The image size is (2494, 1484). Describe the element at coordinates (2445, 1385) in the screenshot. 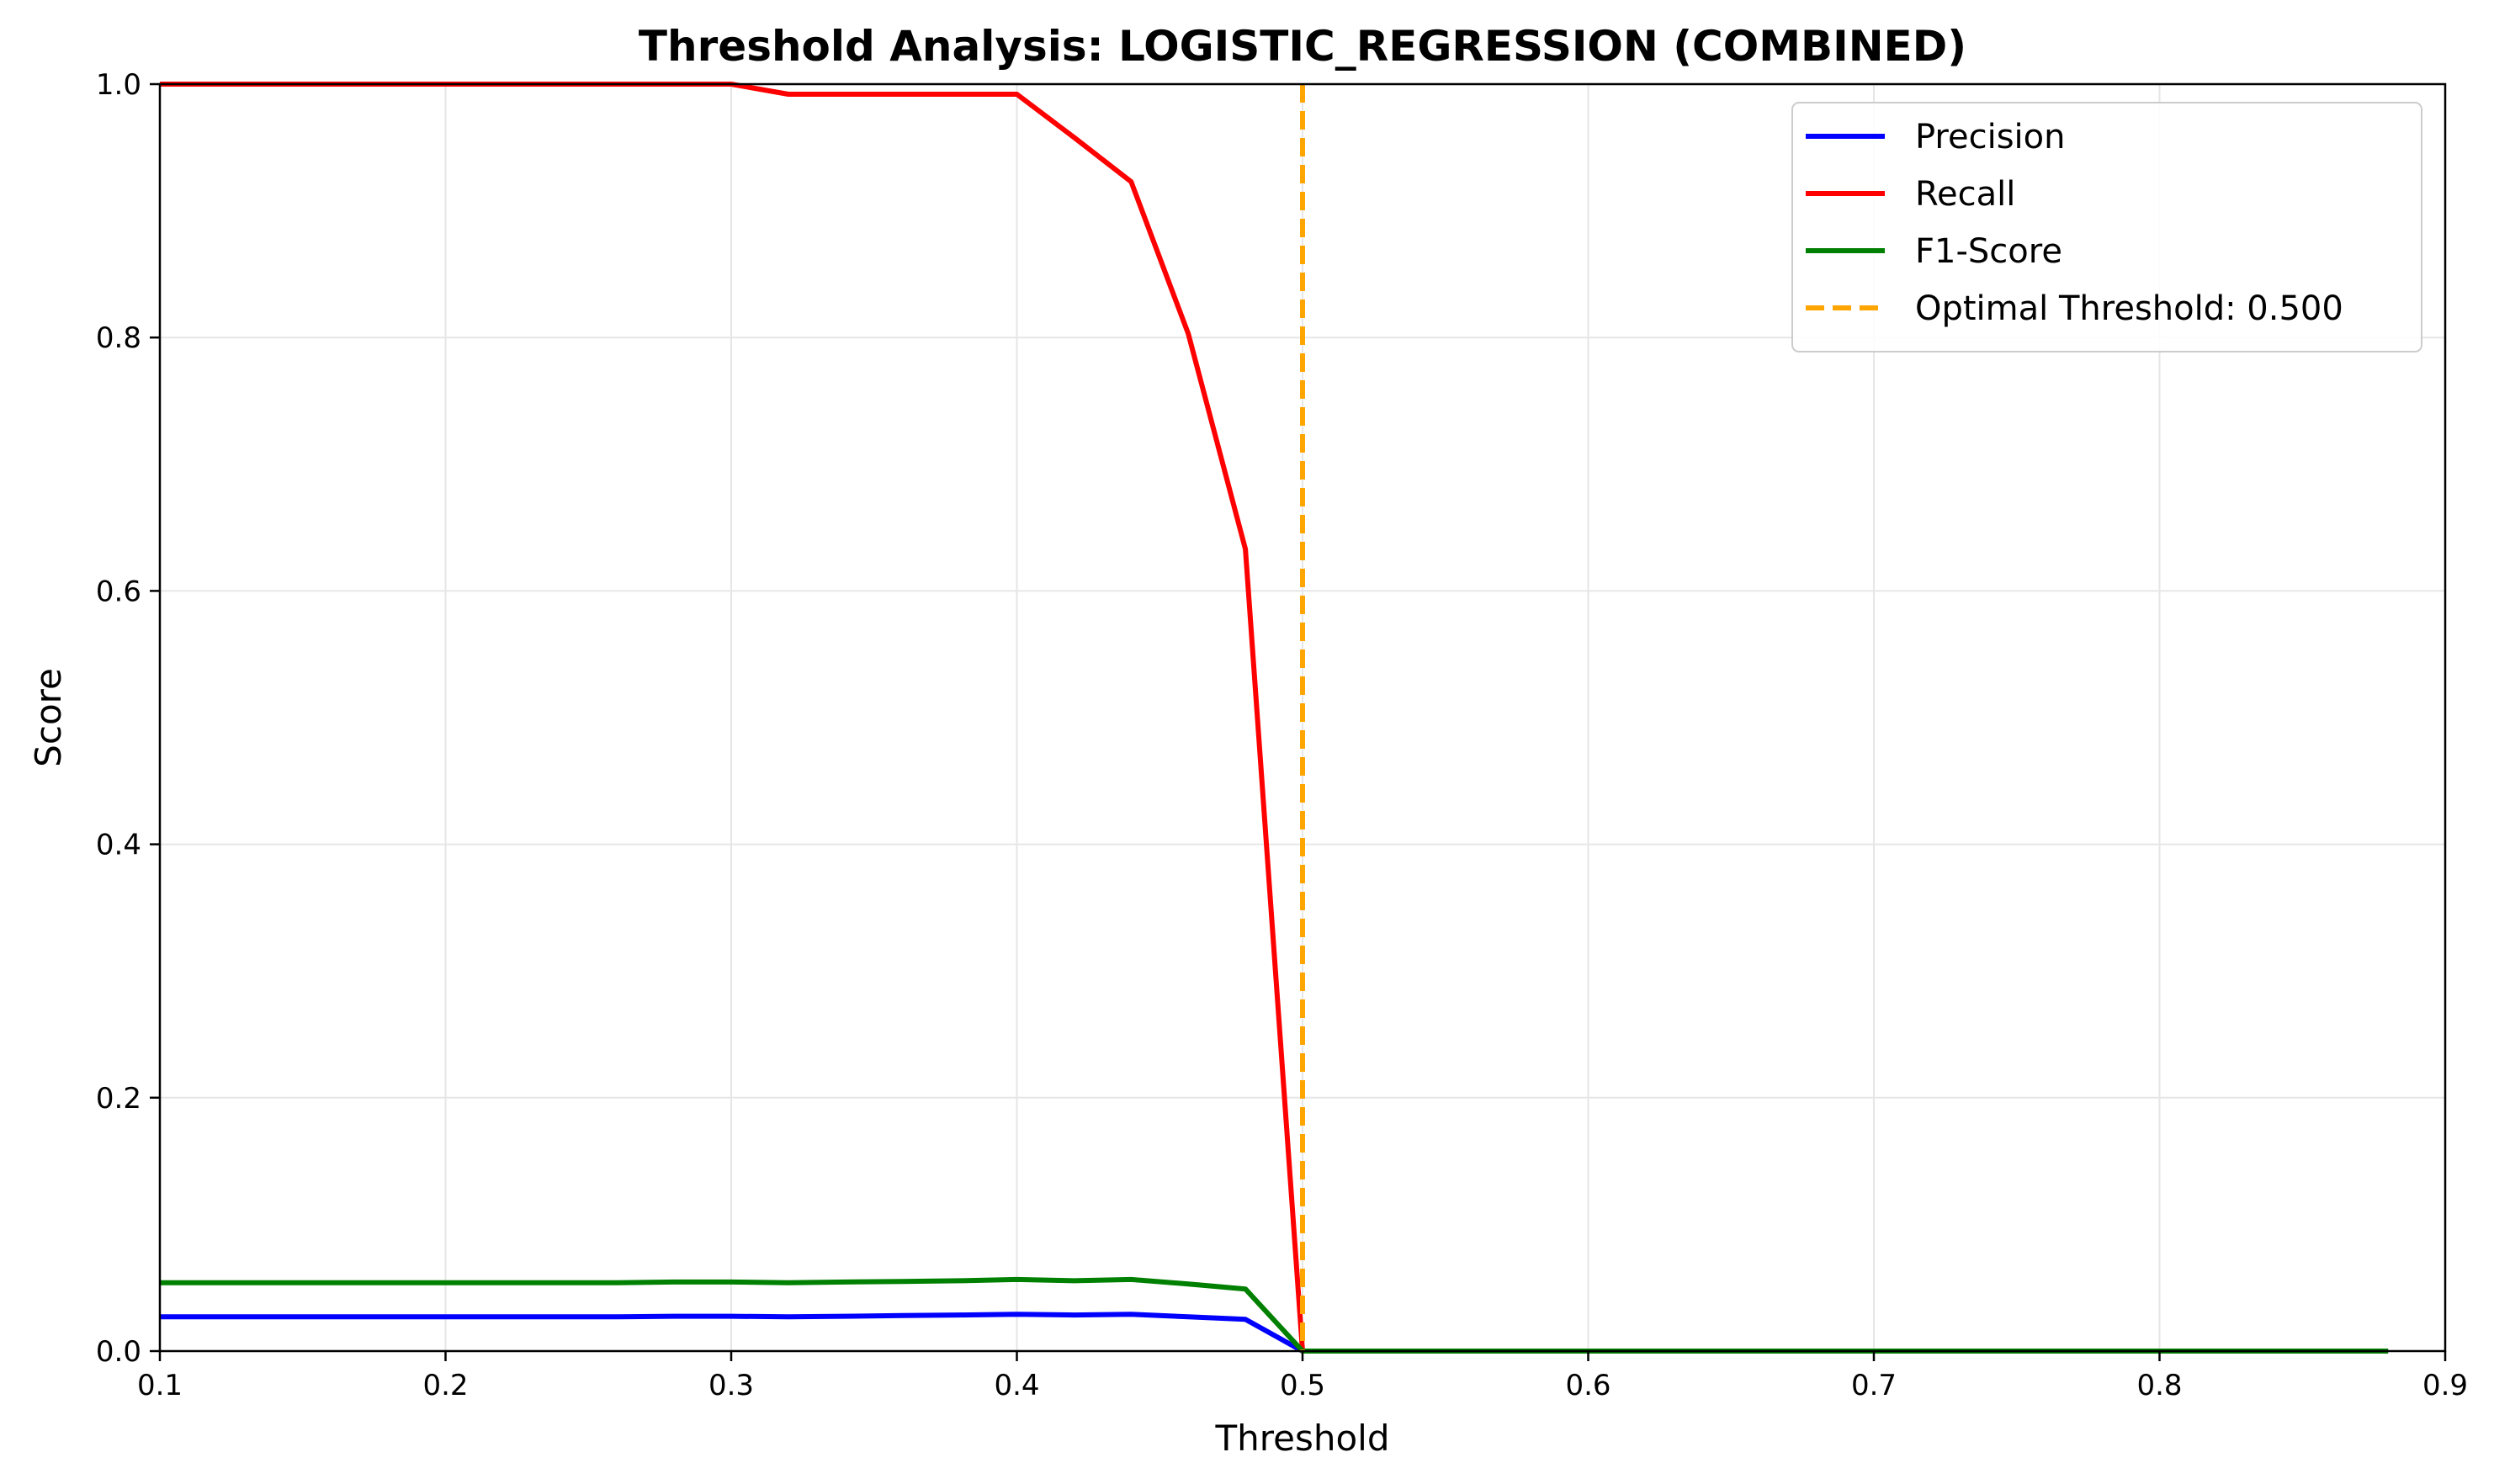

I see `x-tick-label: 0.9` at that location.